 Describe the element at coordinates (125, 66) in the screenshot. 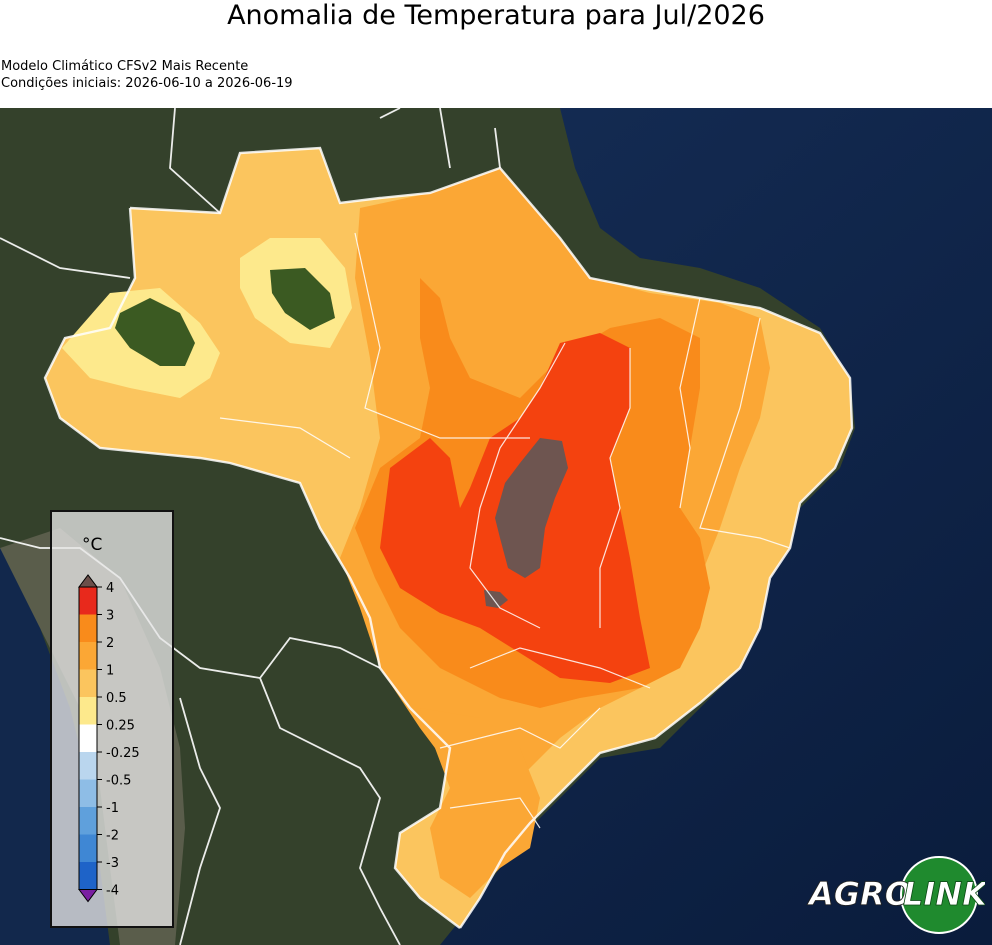

I see `model-subtitle: Modelo Climático CFSv2 Mais Recente` at that location.